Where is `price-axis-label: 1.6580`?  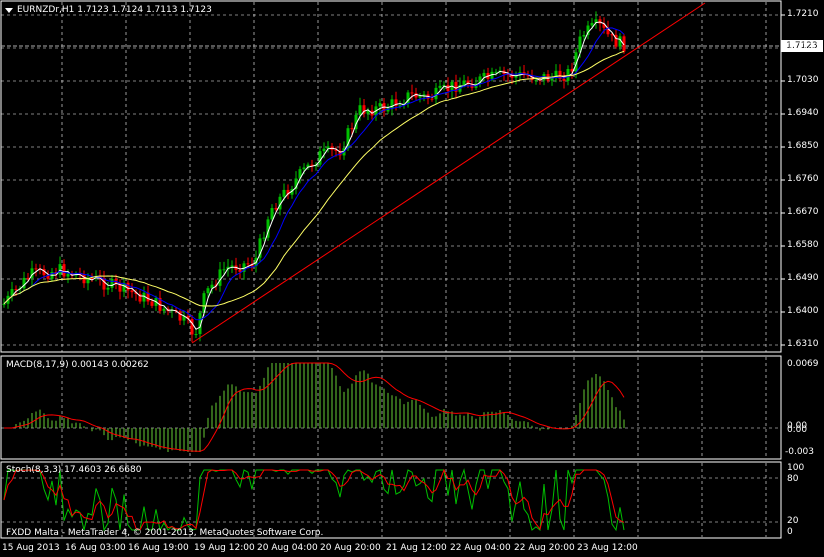
price-axis-label: 1.6580 is located at coordinates (803, 245).